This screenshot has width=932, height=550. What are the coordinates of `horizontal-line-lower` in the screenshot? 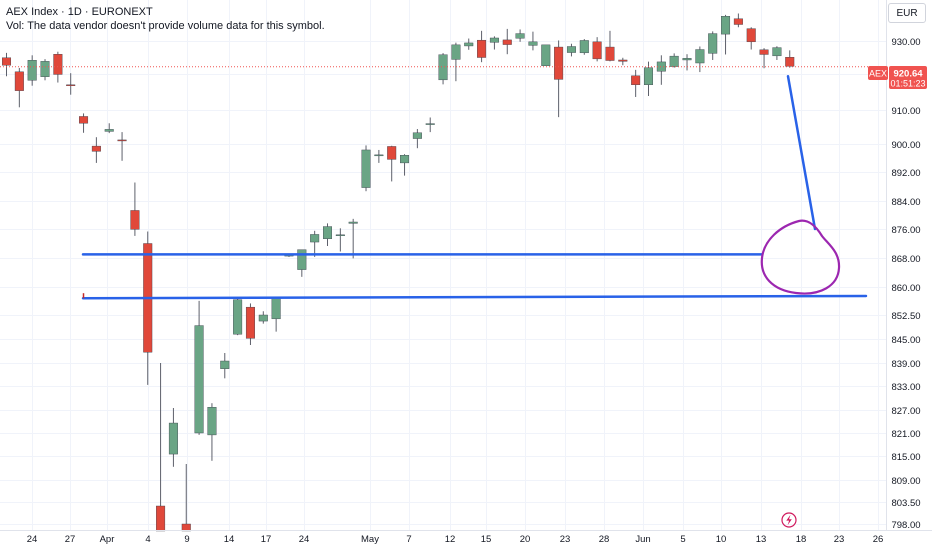 It's located at (474, 297).